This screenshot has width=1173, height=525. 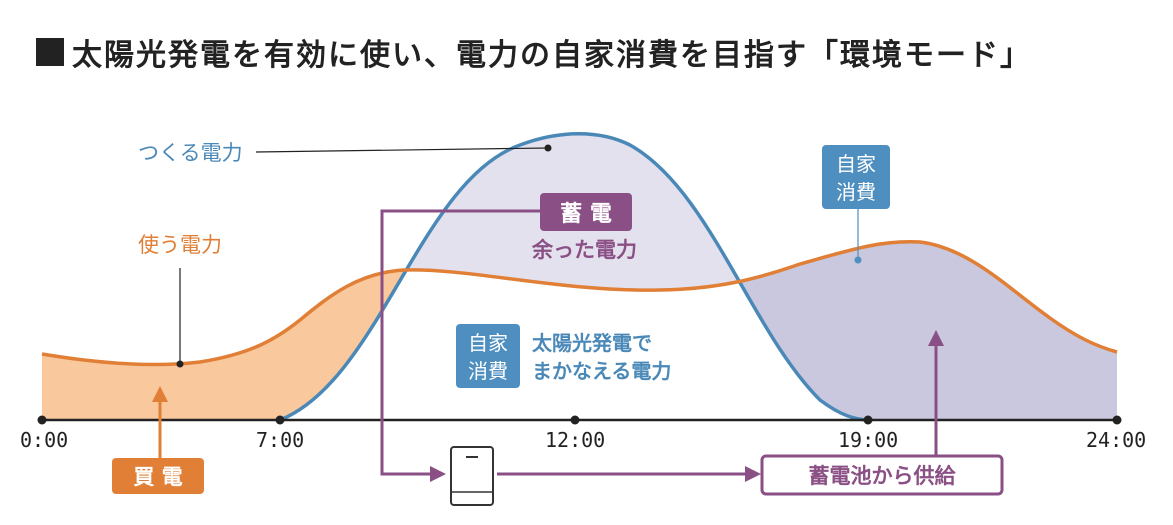 I want to click on use-label: 使う電力, so click(x=180, y=245).